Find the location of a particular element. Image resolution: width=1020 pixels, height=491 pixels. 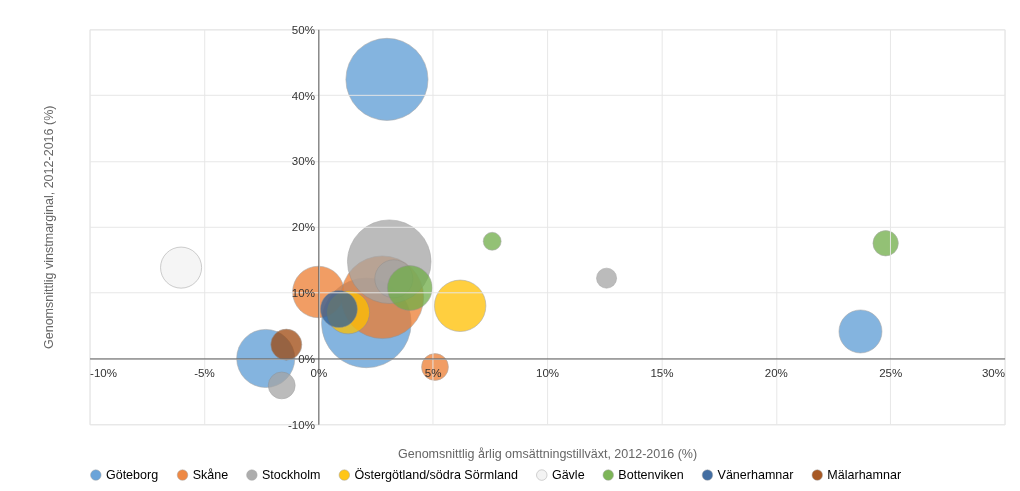

y-tick-label: 50% is located at coordinates (303, 29).